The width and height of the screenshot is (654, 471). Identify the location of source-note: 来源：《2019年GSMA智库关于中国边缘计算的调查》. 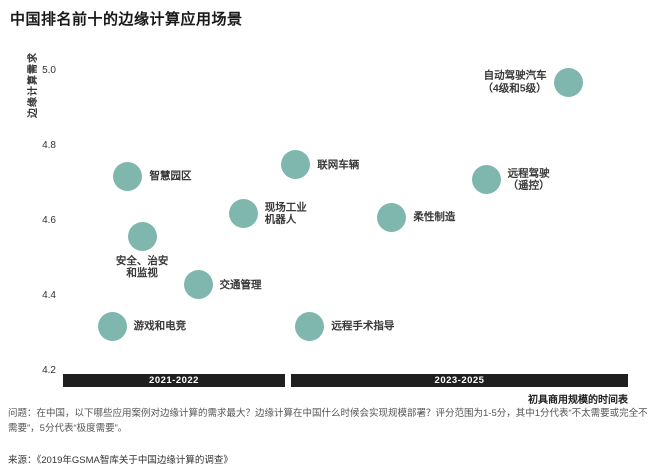
(120, 460).